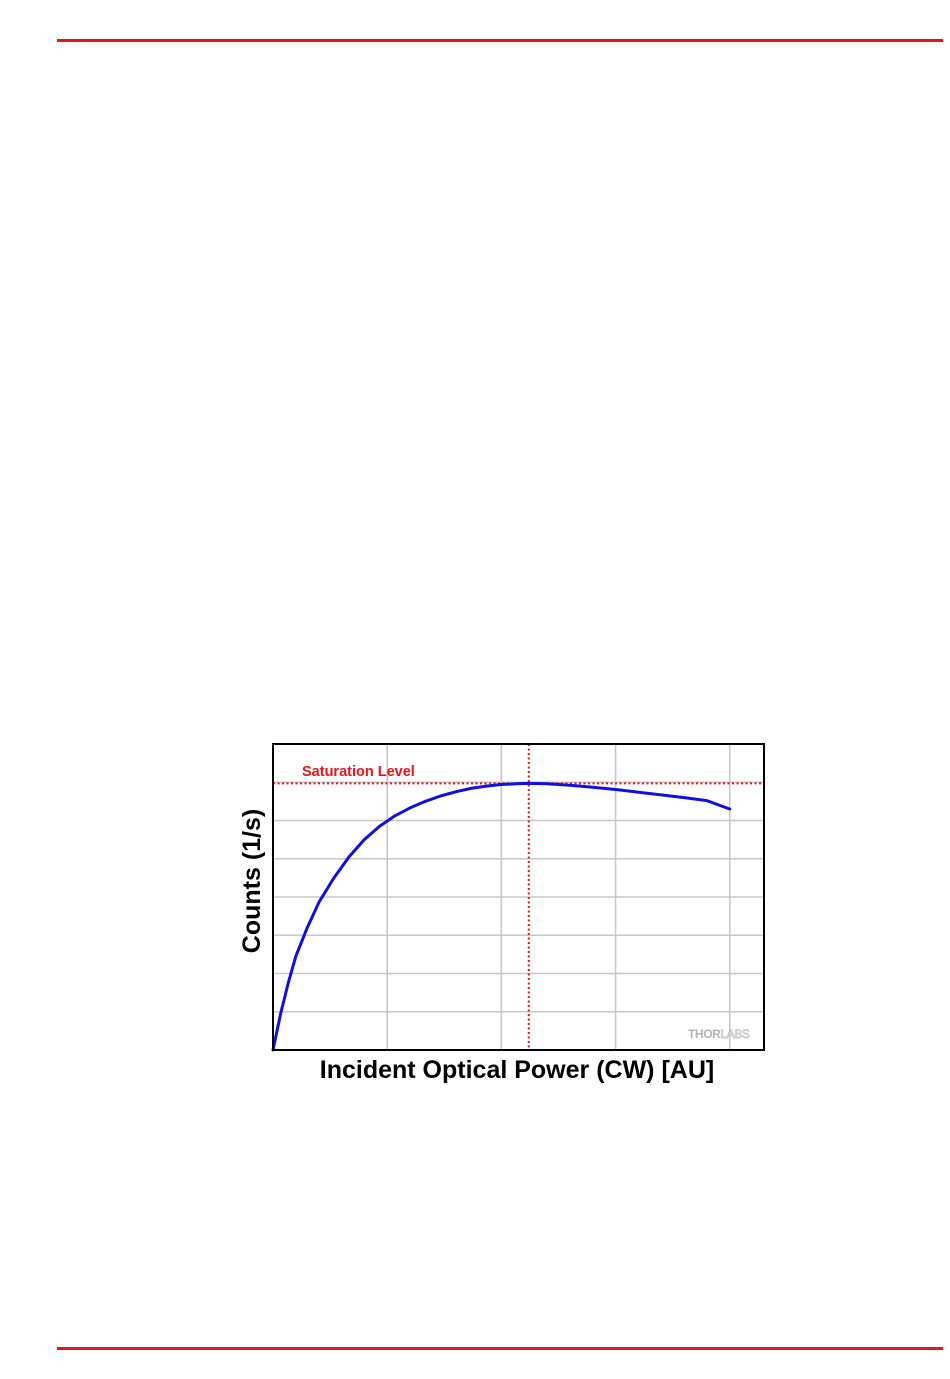 The width and height of the screenshot is (950, 1379). What do you see at coordinates (500, 1348) in the screenshot?
I see `page-footer-rule` at bounding box center [500, 1348].